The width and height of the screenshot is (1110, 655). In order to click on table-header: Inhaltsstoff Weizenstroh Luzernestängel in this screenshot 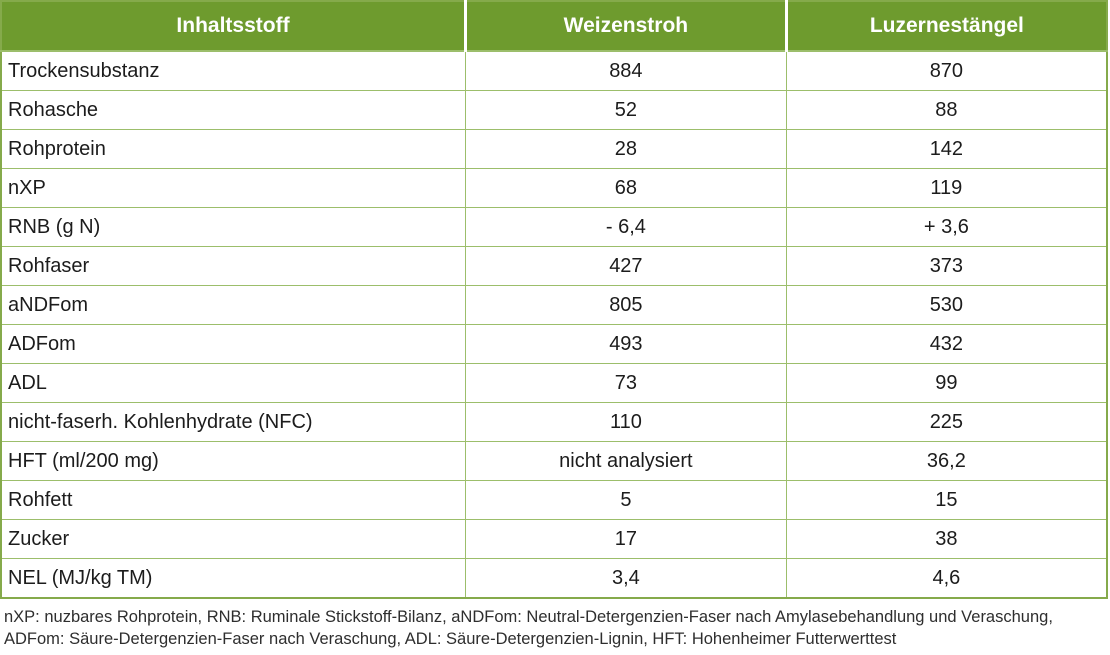, I will do `click(554, 26)`.